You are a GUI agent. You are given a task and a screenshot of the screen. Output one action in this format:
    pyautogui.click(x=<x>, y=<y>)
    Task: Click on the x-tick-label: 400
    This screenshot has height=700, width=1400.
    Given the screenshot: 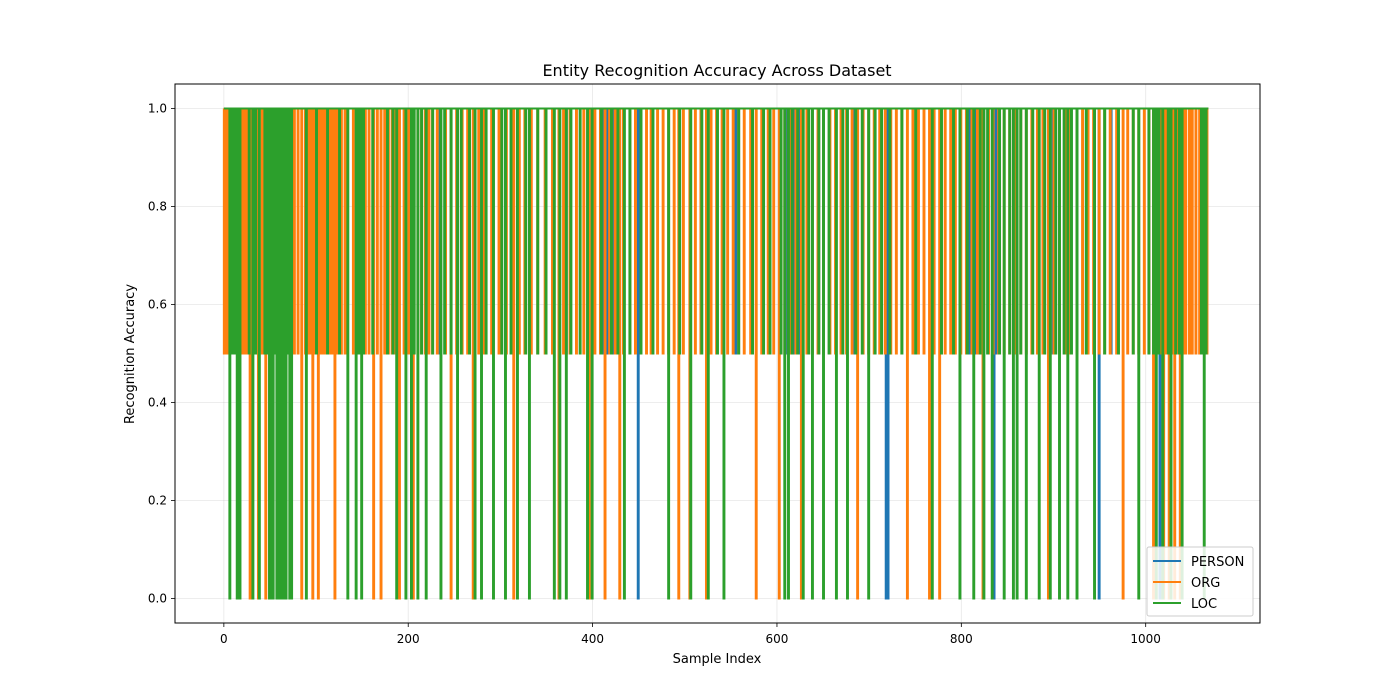 What is the action you would take?
    pyautogui.click(x=592, y=639)
    